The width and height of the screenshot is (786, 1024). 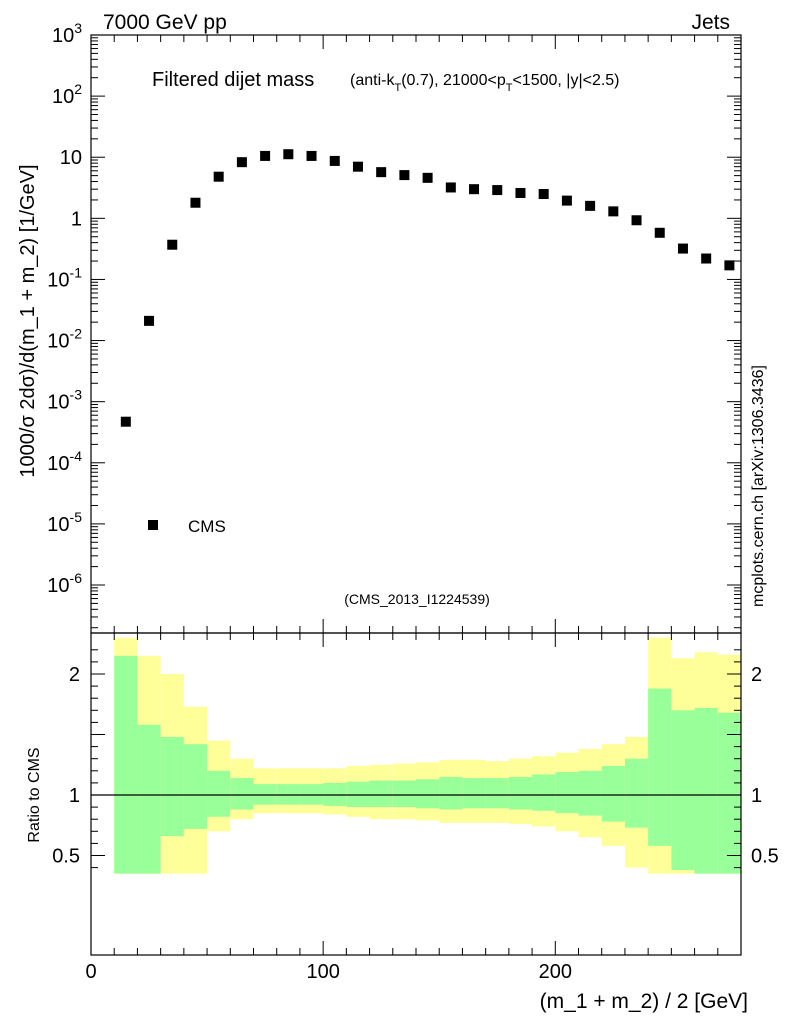 I want to click on y-tick-label: 10⁻³, so click(x=64, y=400).